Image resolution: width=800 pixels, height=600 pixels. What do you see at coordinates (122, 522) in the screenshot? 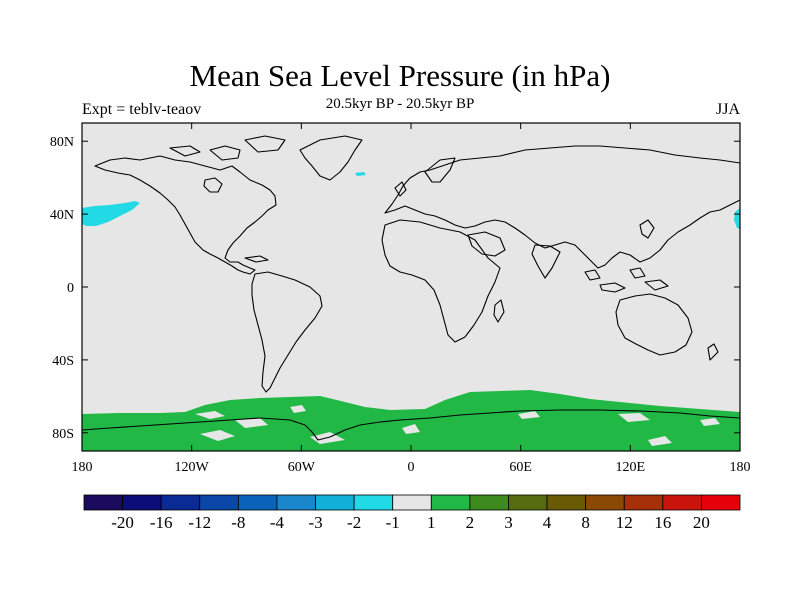
I see `colorbar-label: -20` at bounding box center [122, 522].